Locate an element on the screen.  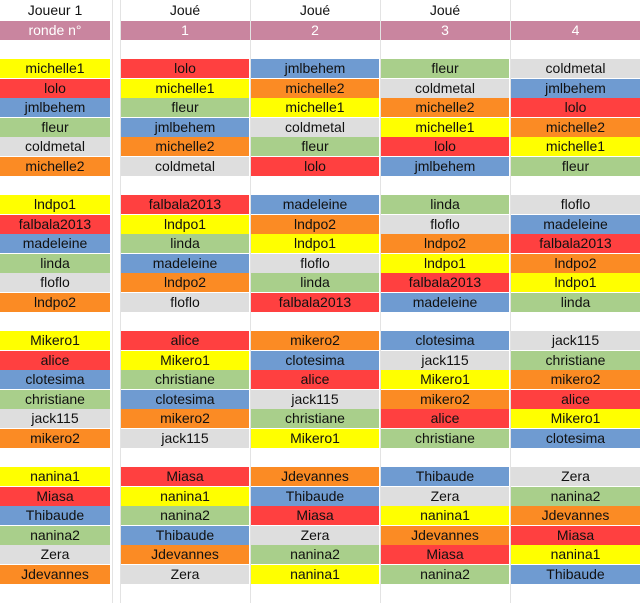
player-cell: christiane is located at coordinates (55, 399).